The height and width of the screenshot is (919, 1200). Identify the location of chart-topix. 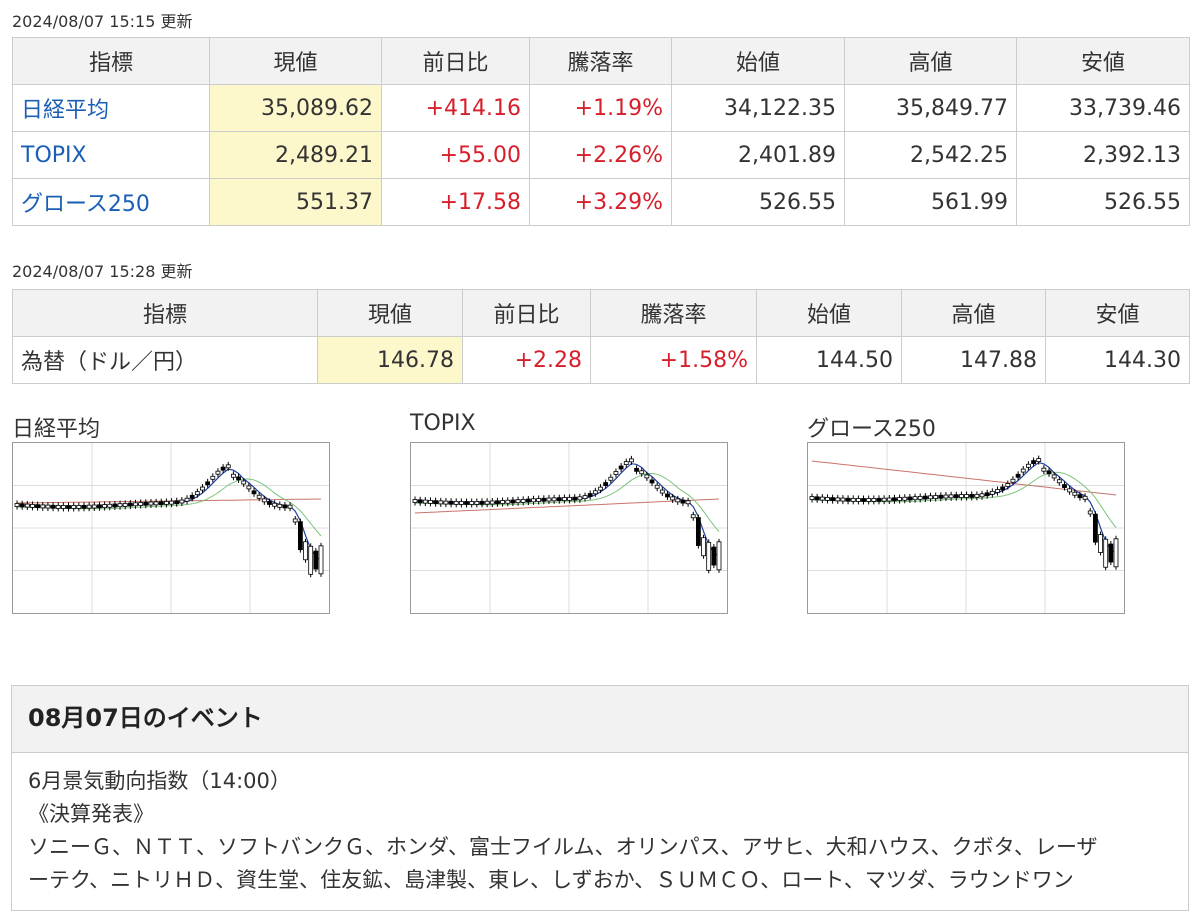
(569, 528).